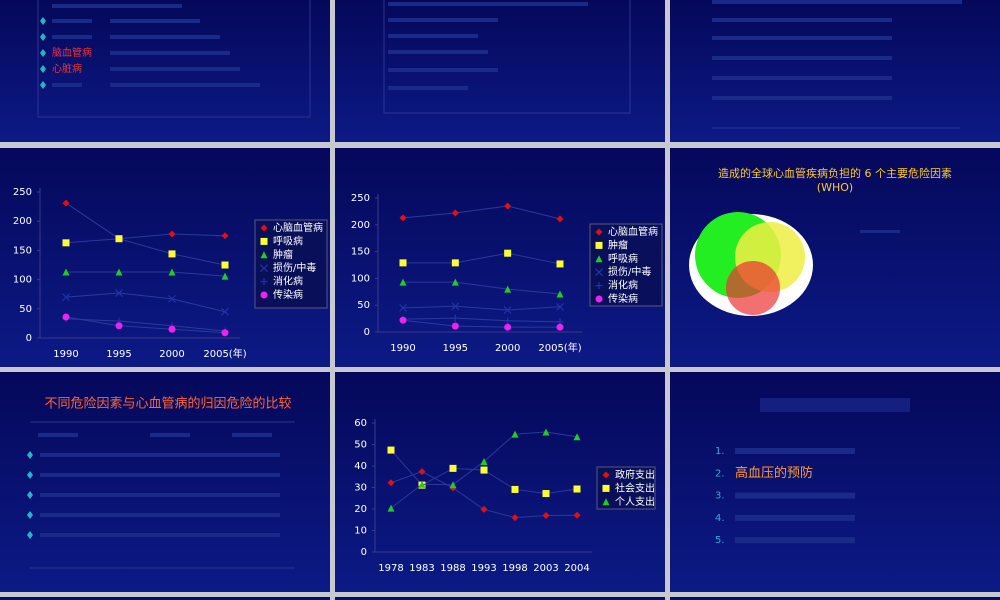 This screenshot has height=600, width=1000. Describe the element at coordinates (545, 568) in the screenshot. I see `x-tick-label: 2003` at that location.